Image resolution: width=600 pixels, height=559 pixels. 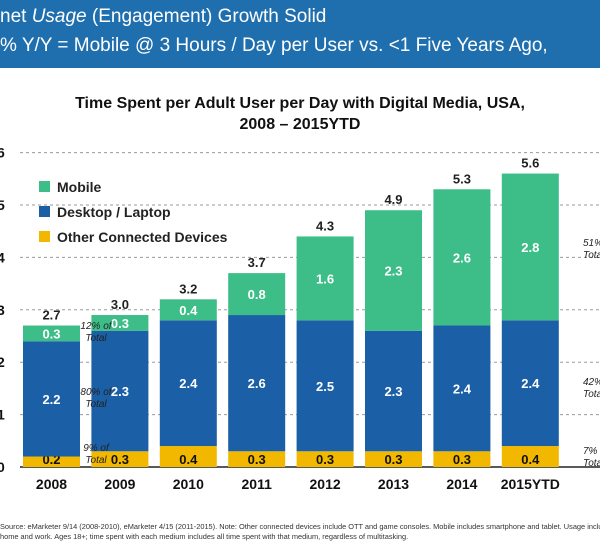 I want to click on bar-total-2010: 3.2, so click(x=188, y=288).